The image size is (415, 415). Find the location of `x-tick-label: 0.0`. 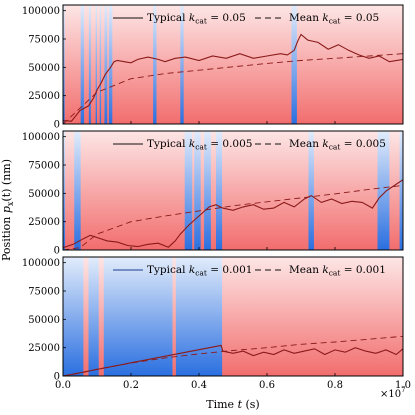

x-tick-label: 0.0 is located at coordinates (63, 385).